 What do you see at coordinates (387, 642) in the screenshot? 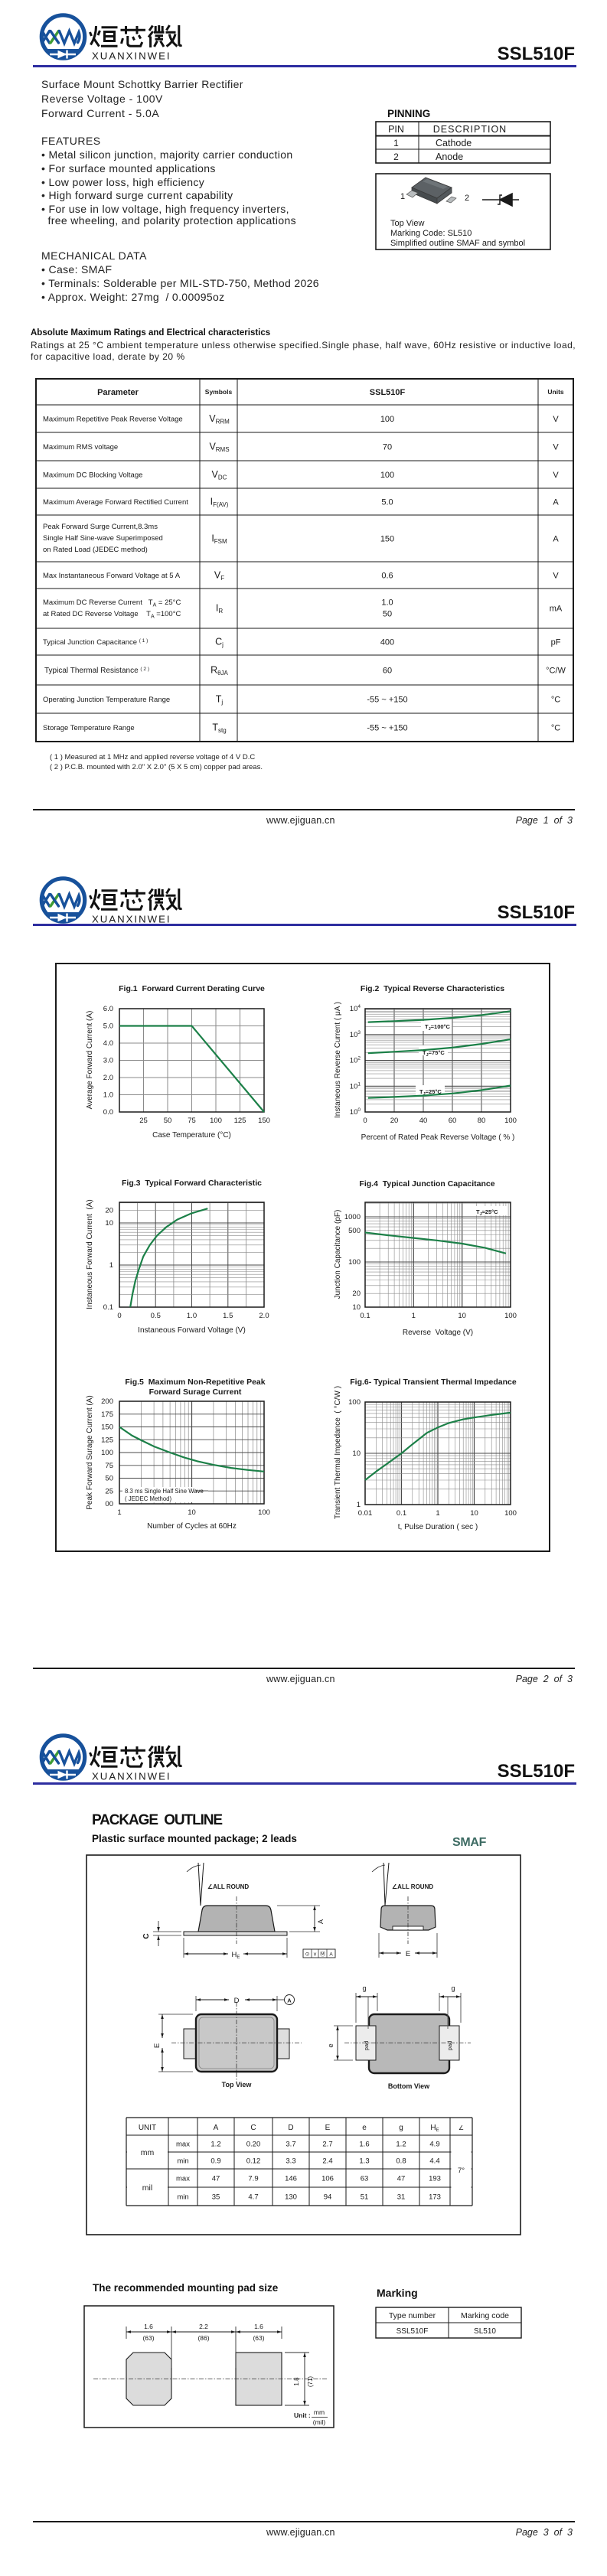
I see `svg-text: 400` at bounding box center [387, 642].